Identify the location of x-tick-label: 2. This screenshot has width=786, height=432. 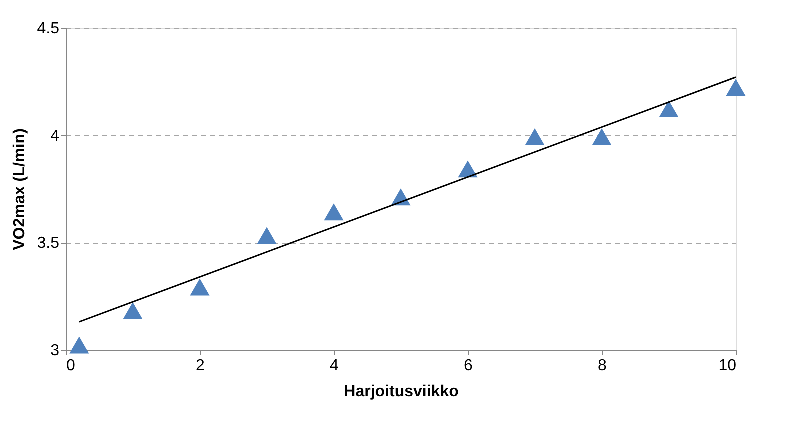
(201, 366).